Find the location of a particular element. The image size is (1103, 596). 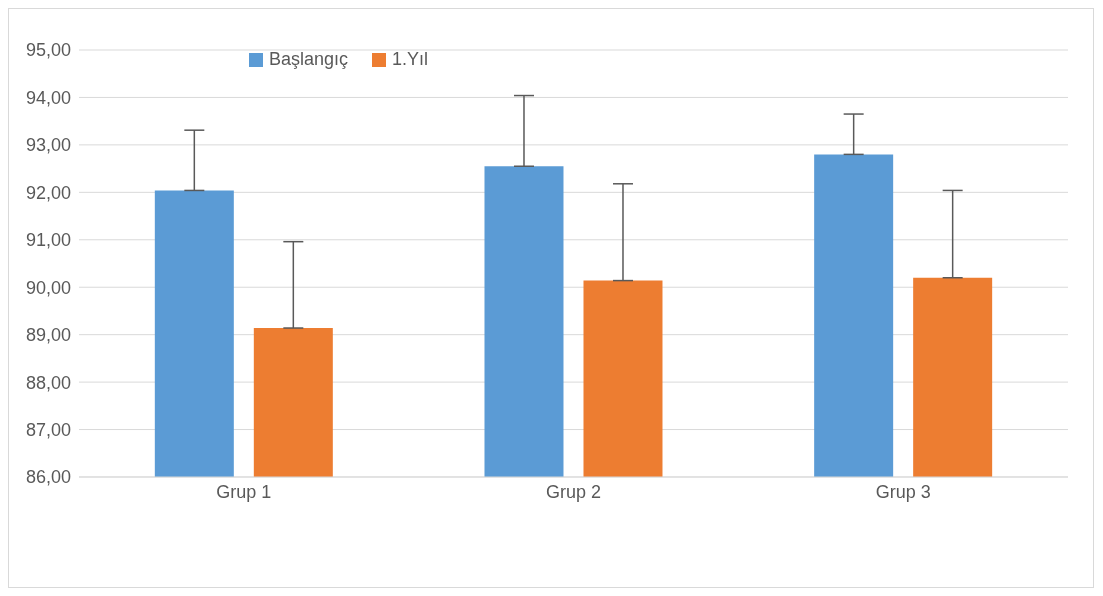

x-tick-label: Grup 1 is located at coordinates (244, 491).